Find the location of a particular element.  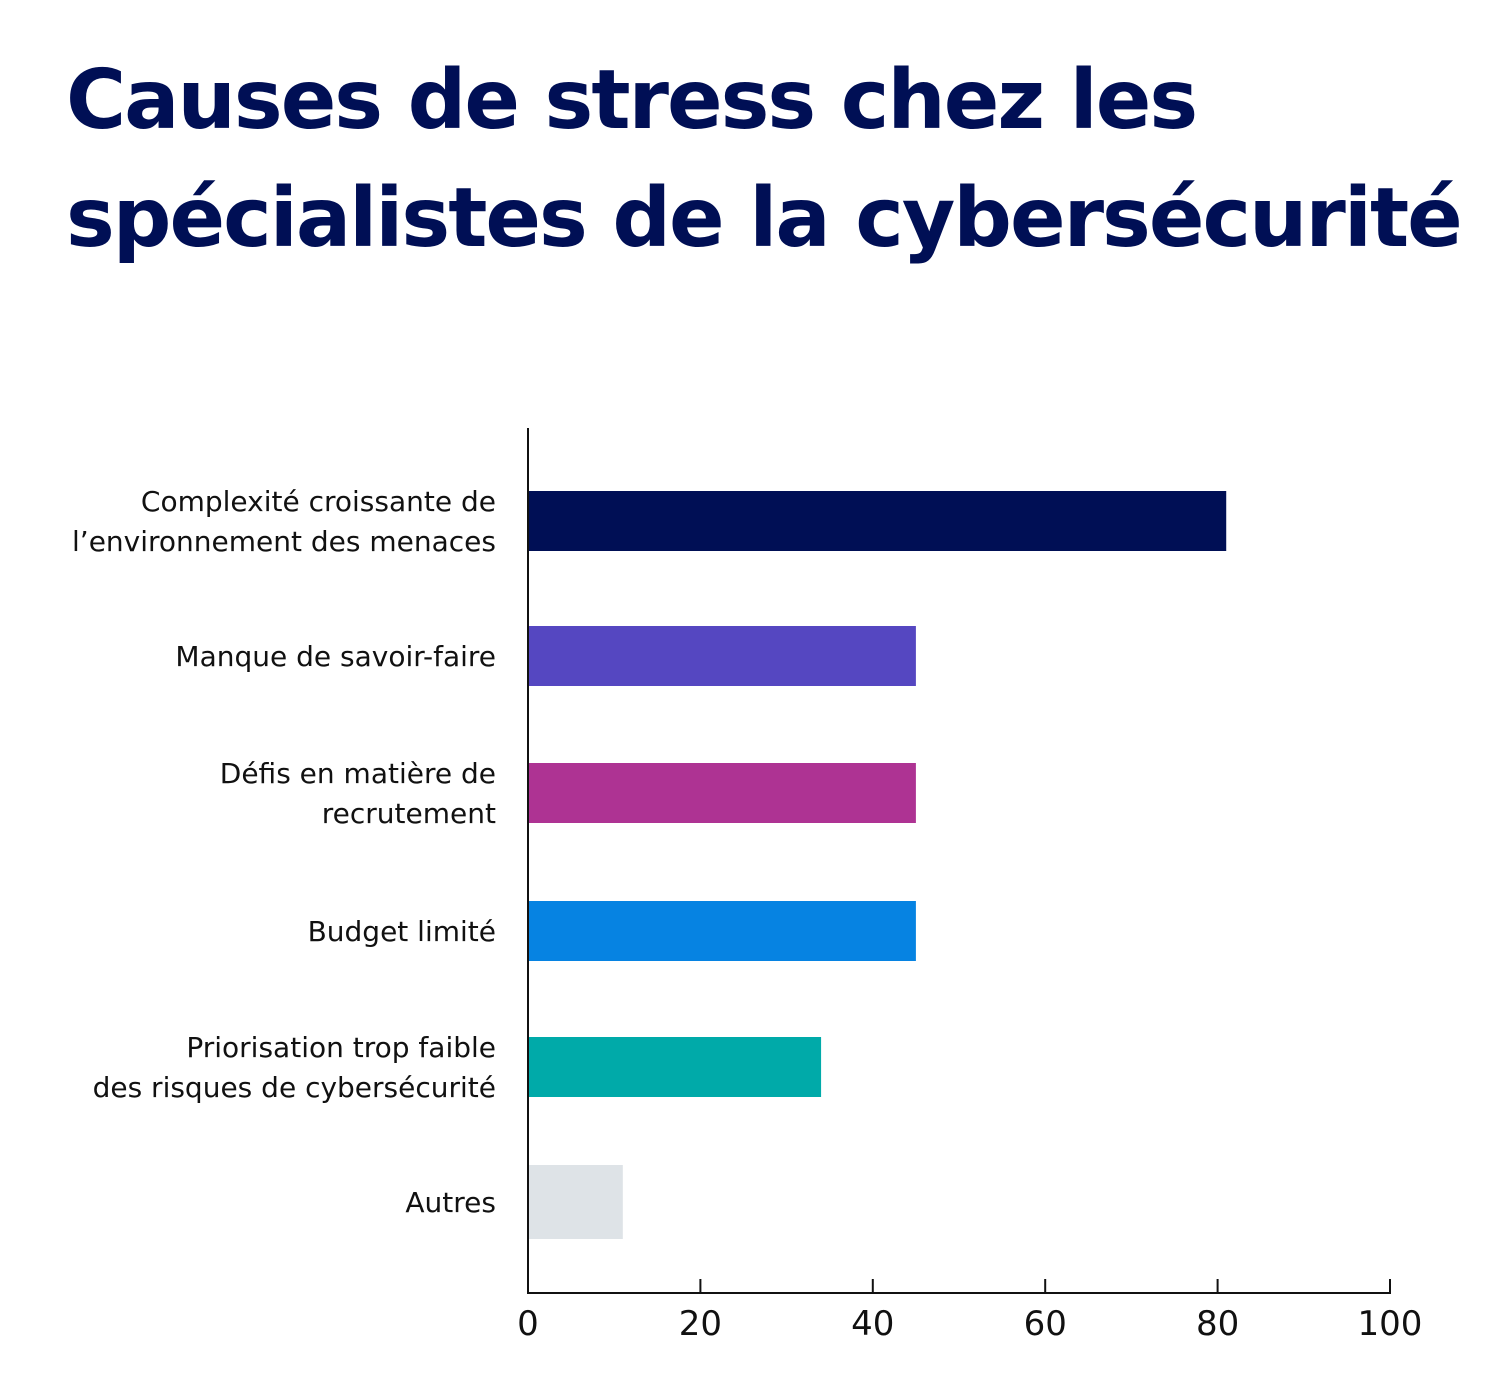

x-tick-label-4: 60 is located at coordinates (1045, 1324).